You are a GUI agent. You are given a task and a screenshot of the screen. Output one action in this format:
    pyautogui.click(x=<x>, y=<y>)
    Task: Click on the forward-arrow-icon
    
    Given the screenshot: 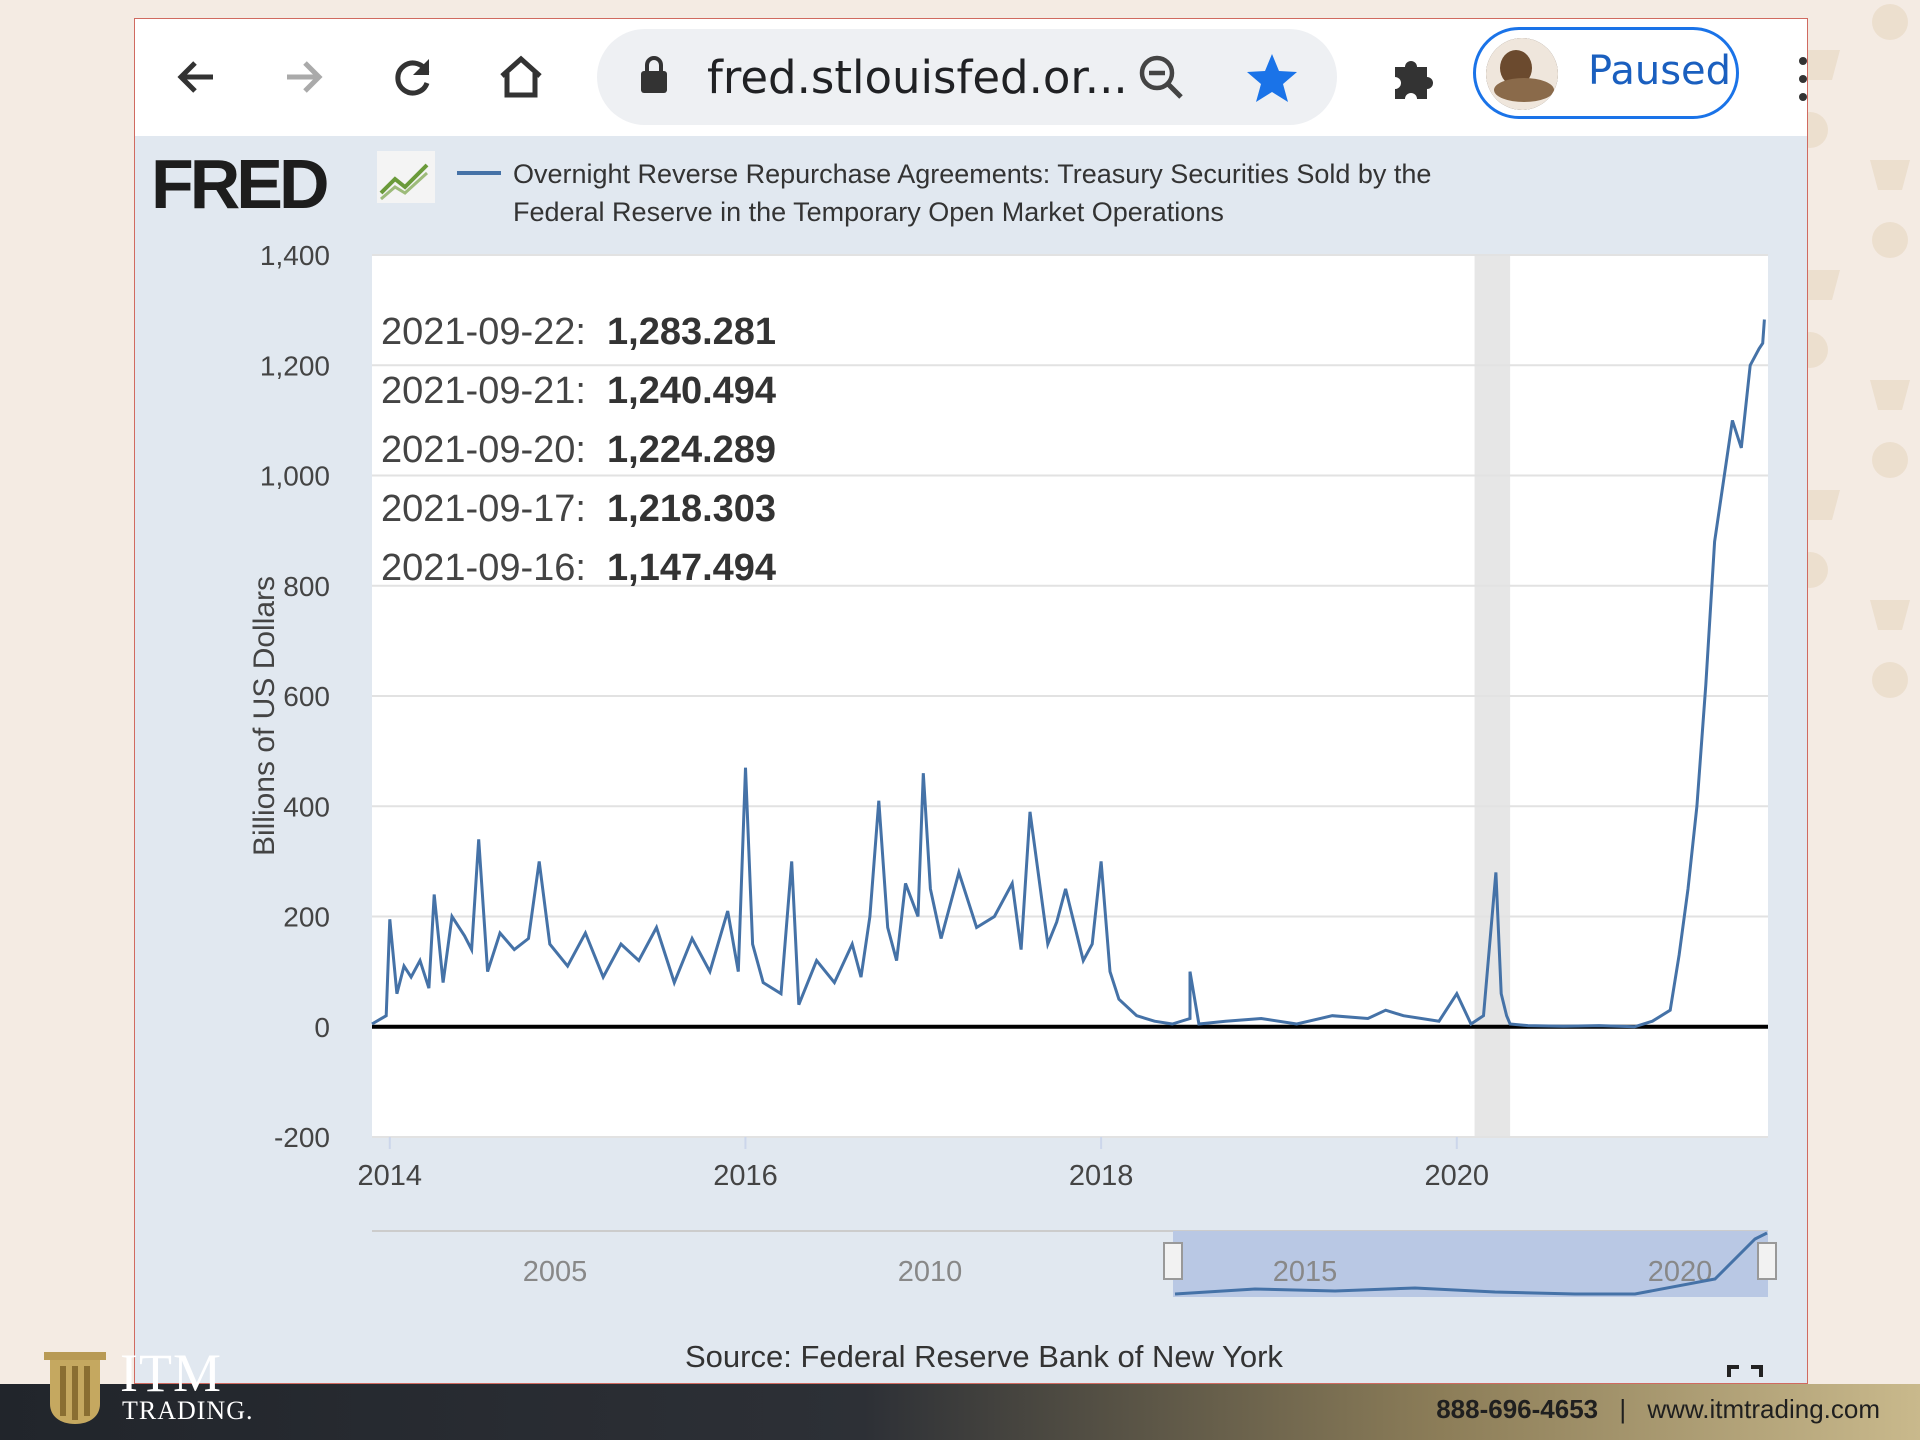 What is the action you would take?
    pyautogui.click(x=303, y=77)
    